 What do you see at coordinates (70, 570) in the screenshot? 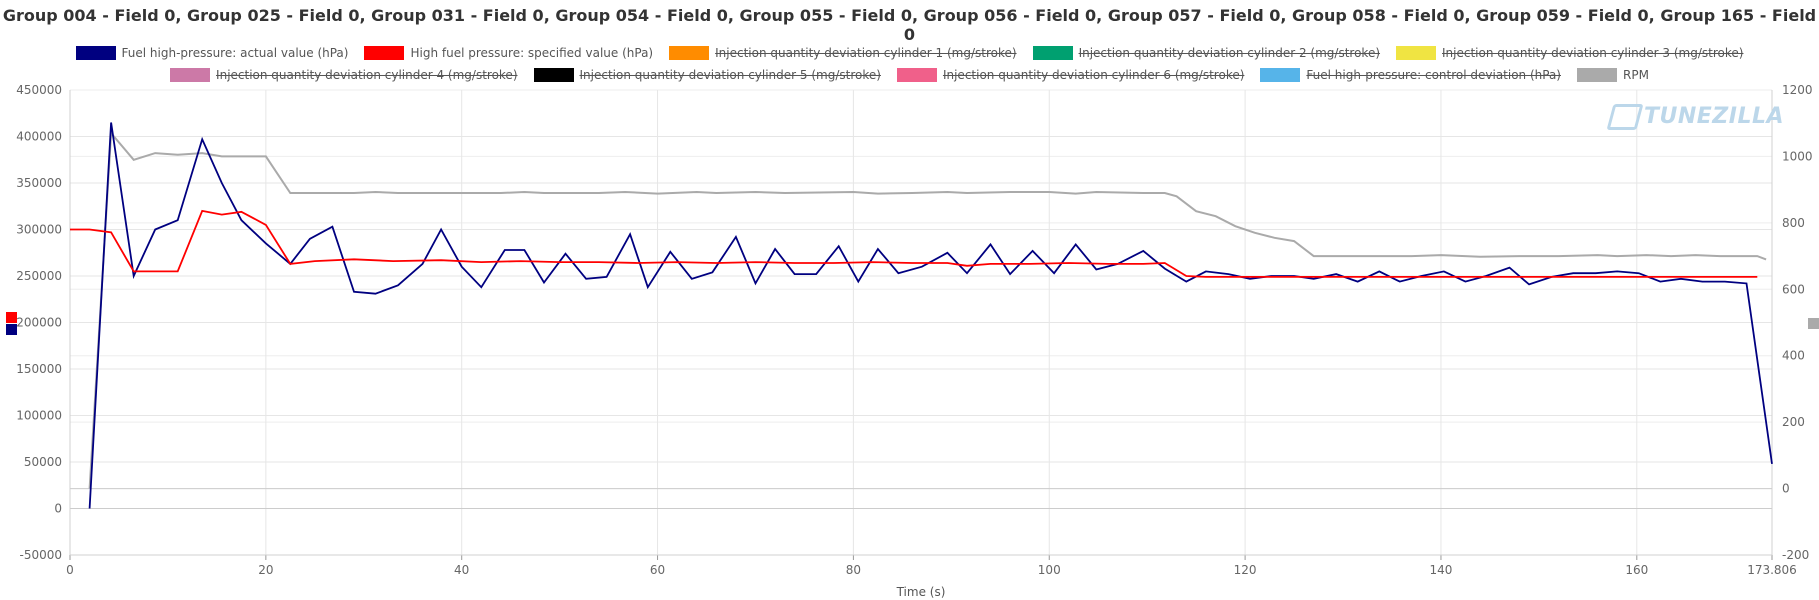
I see `x-tick-label: 0` at bounding box center [70, 570].